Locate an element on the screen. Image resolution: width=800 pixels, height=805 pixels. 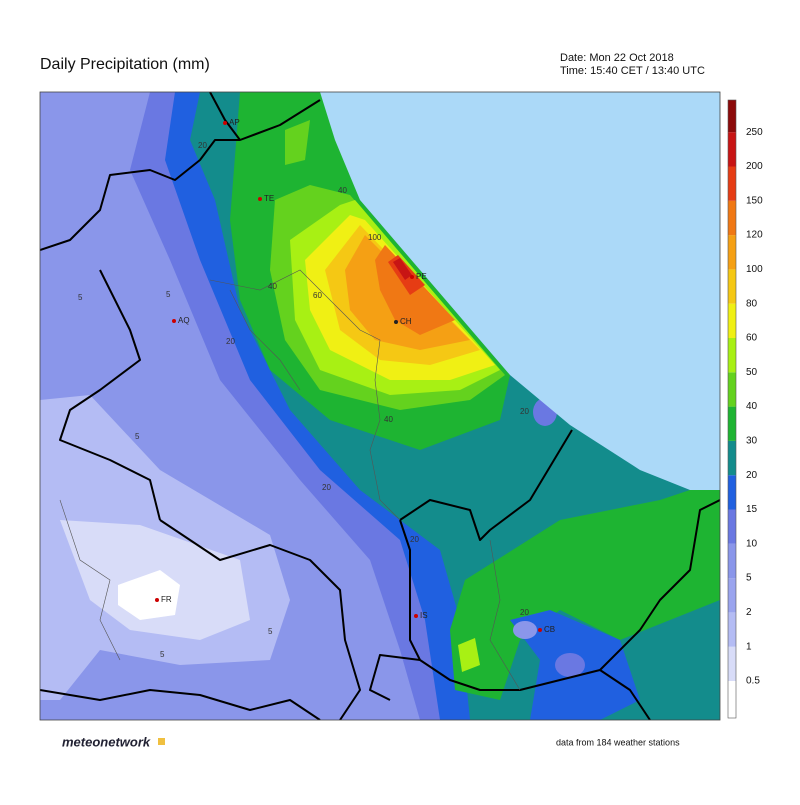
logo: meteonetwork is located at coordinates (106, 741).